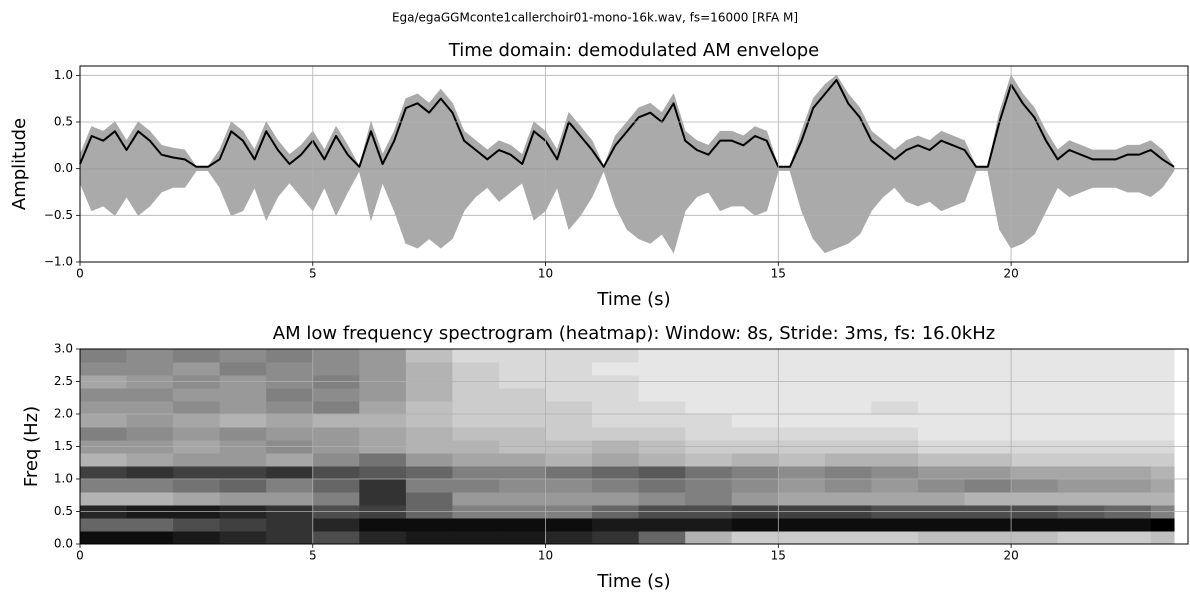  I want to click on y-tick-label: 2.0, so click(63, 414).